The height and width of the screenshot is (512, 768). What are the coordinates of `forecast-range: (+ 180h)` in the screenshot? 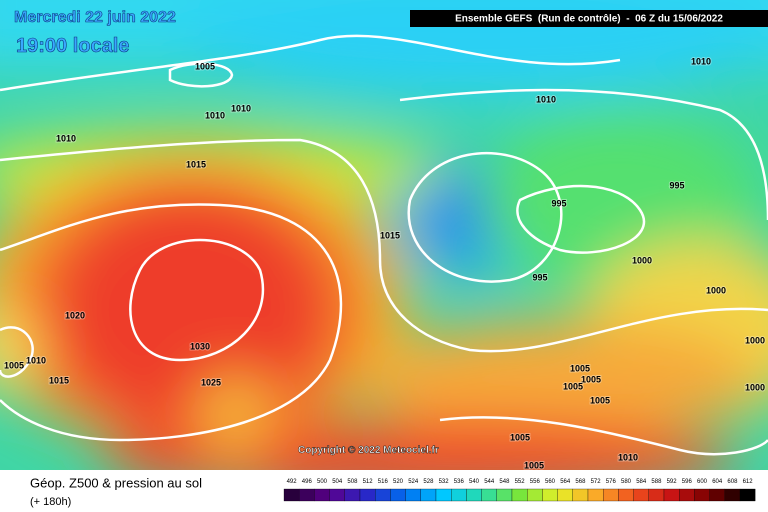 It's located at (50, 502).